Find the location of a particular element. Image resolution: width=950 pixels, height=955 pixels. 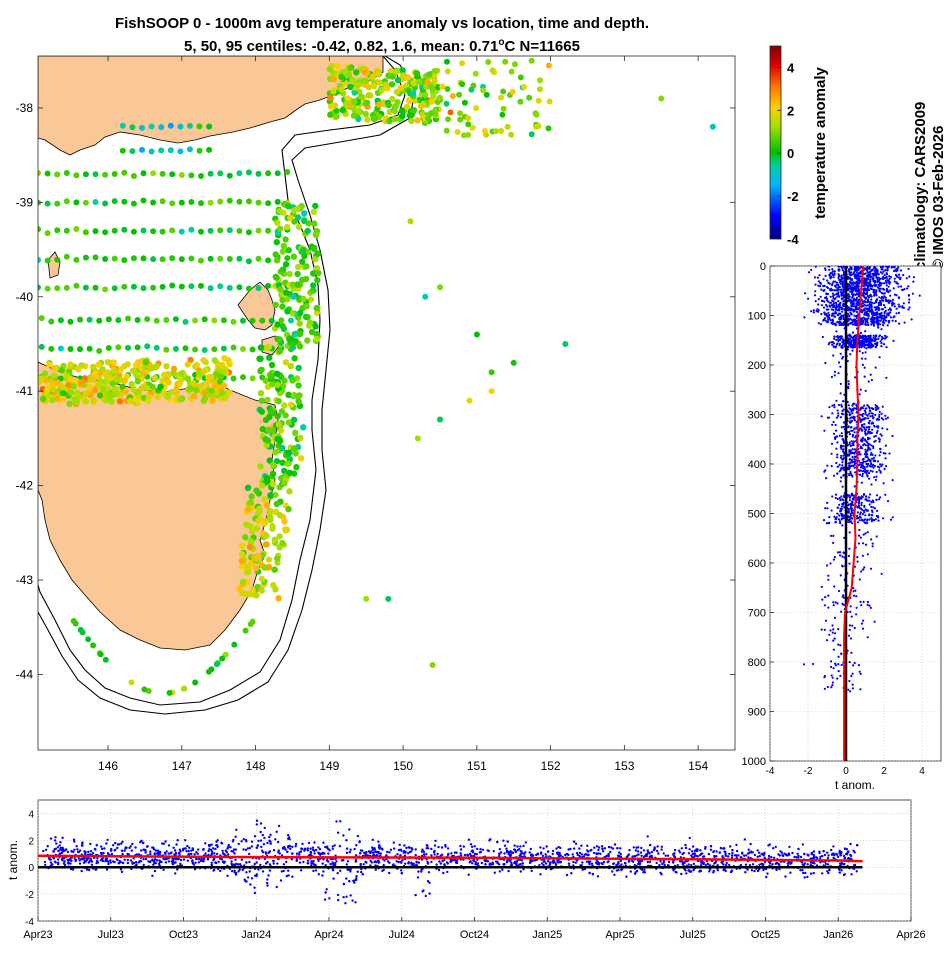

depth-ytick-label: 400 is located at coordinates (757, 465).